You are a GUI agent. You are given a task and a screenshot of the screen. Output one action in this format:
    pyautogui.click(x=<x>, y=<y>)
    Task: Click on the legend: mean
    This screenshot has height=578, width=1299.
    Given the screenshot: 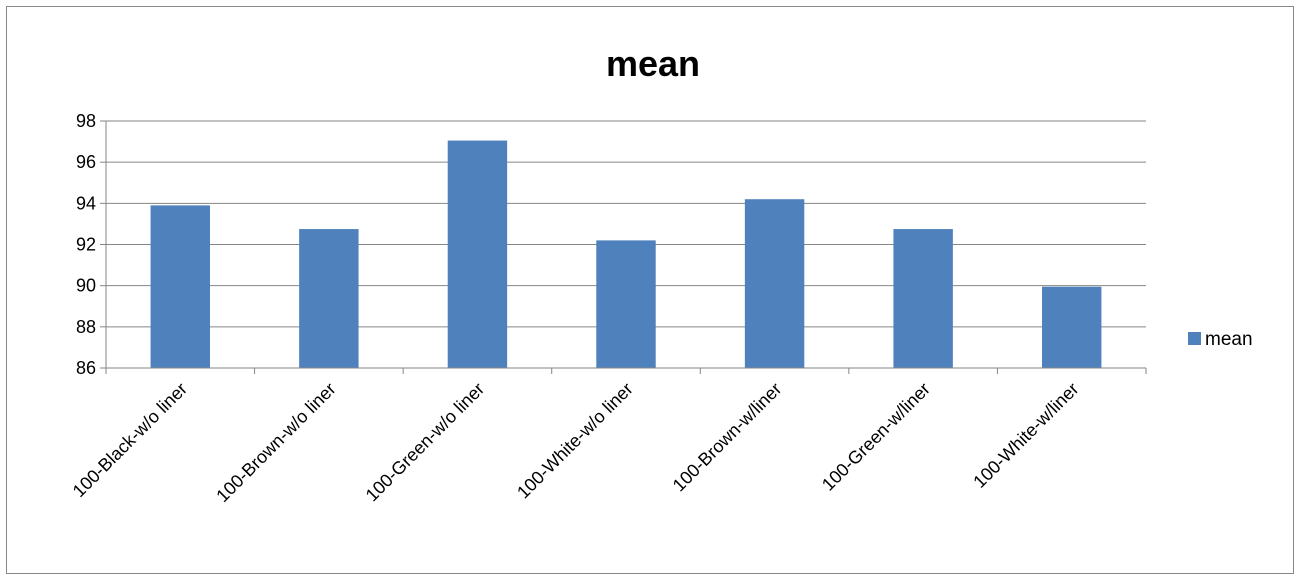 What is the action you would take?
    pyautogui.click(x=1220, y=339)
    